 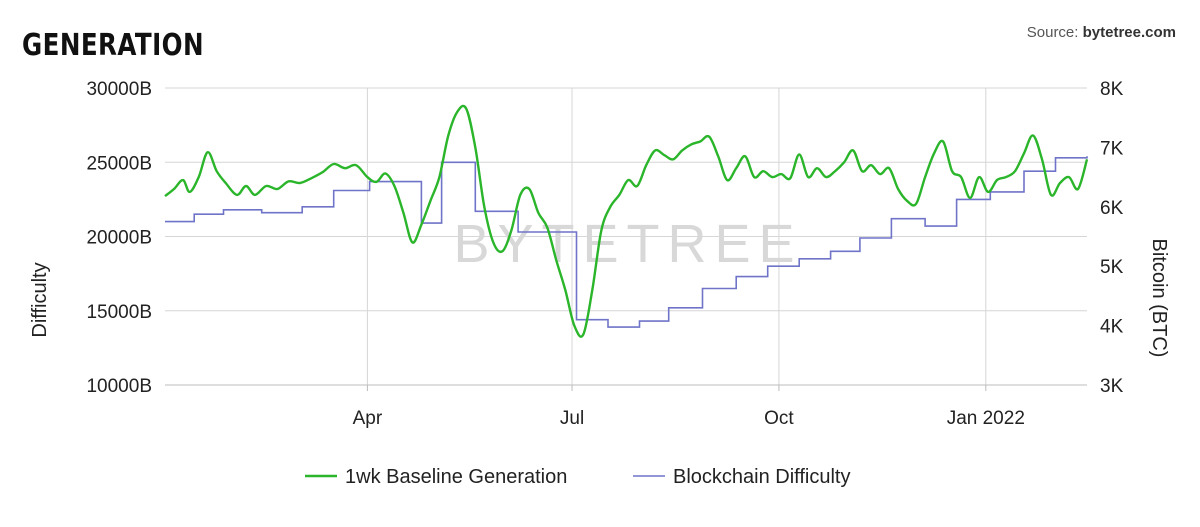 I want to click on page-title: GENERATION, so click(x=113, y=45).